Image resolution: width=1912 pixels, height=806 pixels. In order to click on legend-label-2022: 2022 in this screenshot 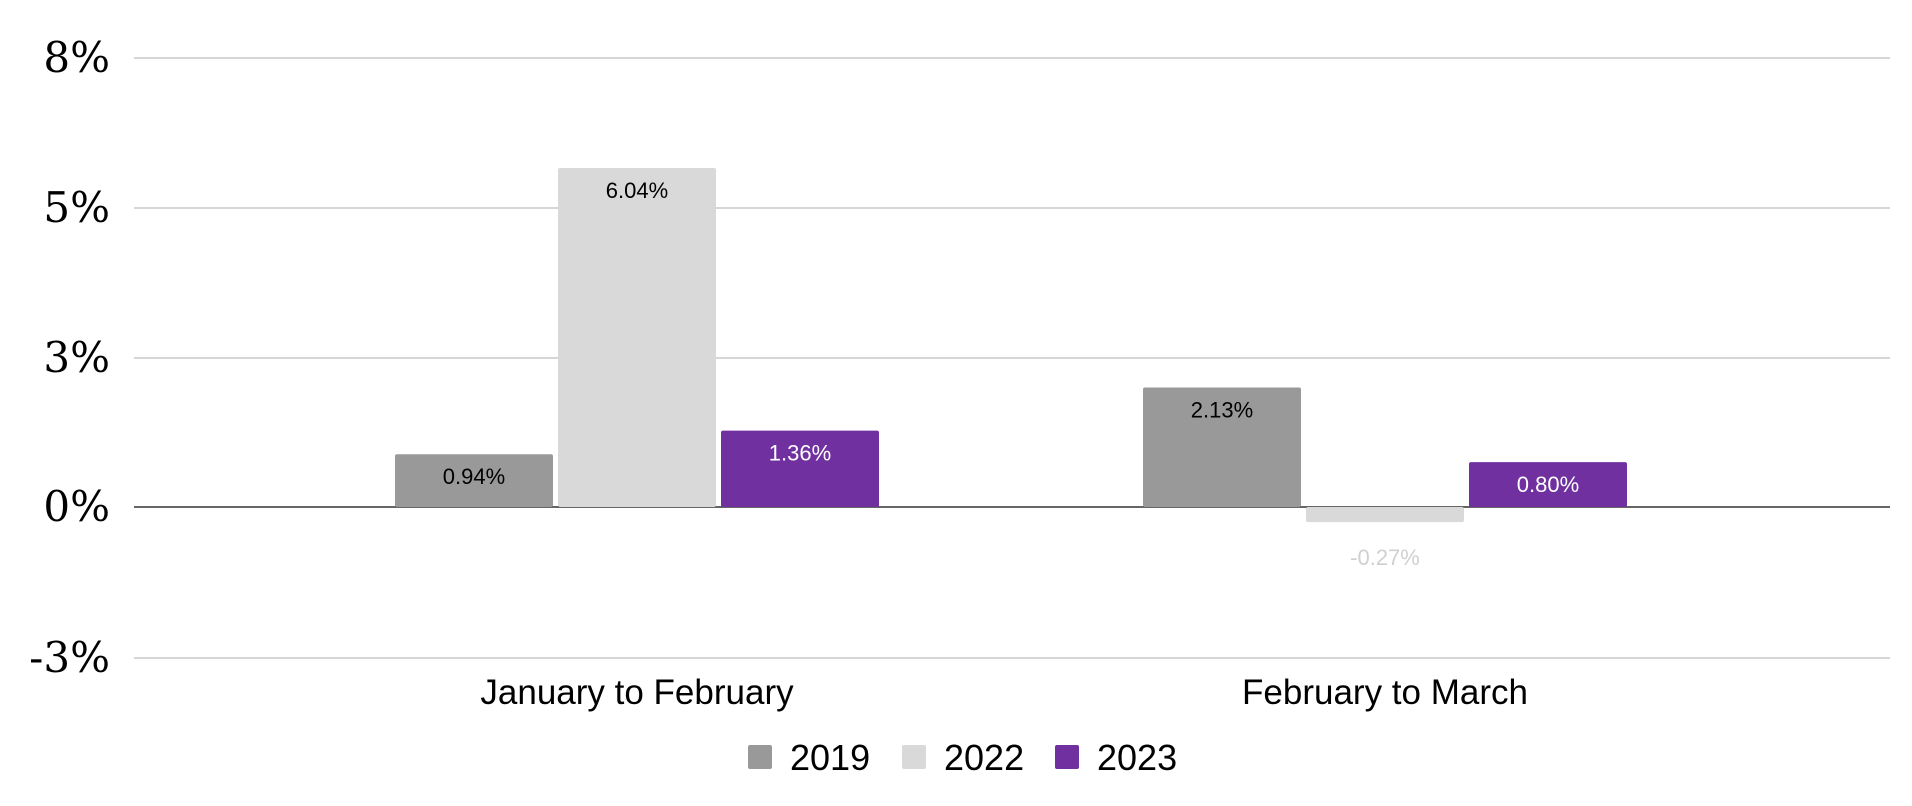, I will do `click(984, 757)`.